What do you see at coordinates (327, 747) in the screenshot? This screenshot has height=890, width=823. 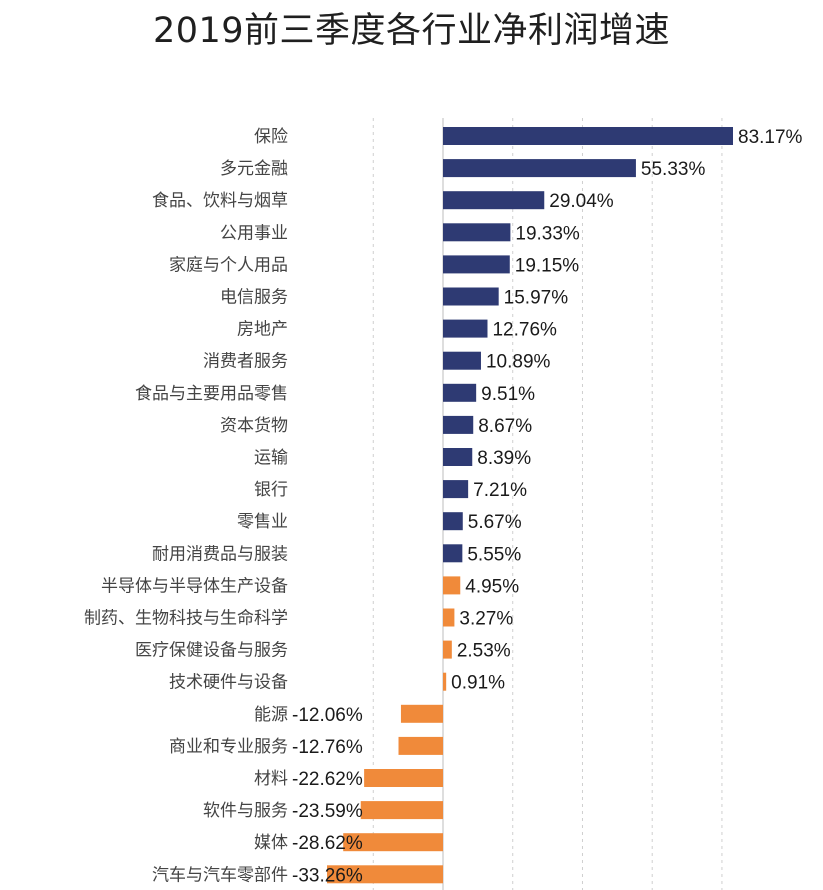 I see `value-label: -12.76%` at bounding box center [327, 747].